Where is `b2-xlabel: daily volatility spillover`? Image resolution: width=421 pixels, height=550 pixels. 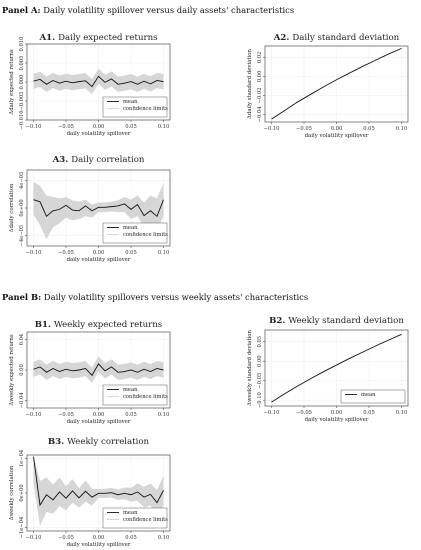 b2-xlabel: daily volatility spillover is located at coordinates (337, 420).